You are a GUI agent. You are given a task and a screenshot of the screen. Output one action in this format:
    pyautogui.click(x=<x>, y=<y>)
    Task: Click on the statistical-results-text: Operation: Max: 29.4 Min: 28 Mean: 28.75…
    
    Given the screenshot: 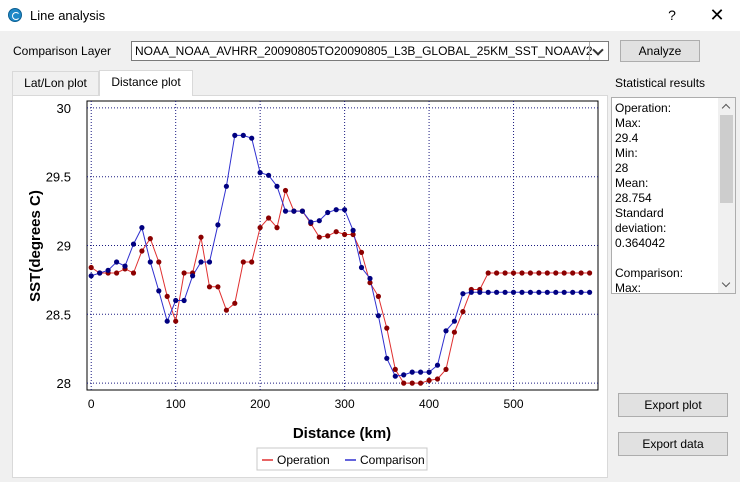 What is the action you would take?
    pyautogui.click(x=649, y=197)
    